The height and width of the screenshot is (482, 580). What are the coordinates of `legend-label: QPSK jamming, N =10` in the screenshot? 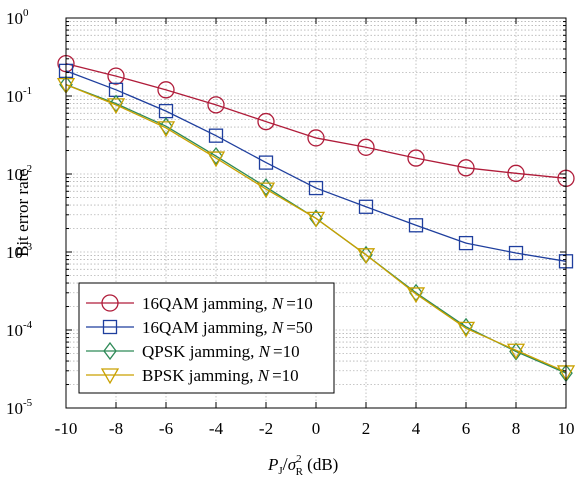 It's located at (221, 351).